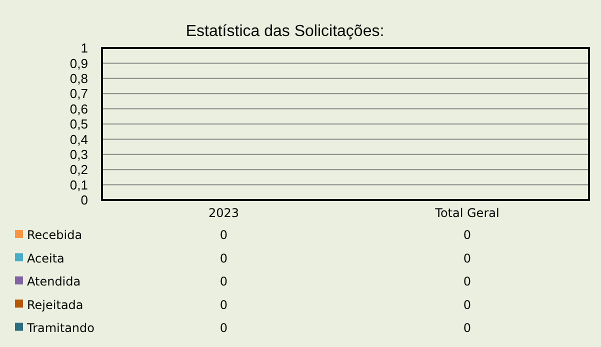  What do you see at coordinates (224, 213) in the screenshot?
I see `x-tick-label: 2023` at bounding box center [224, 213].